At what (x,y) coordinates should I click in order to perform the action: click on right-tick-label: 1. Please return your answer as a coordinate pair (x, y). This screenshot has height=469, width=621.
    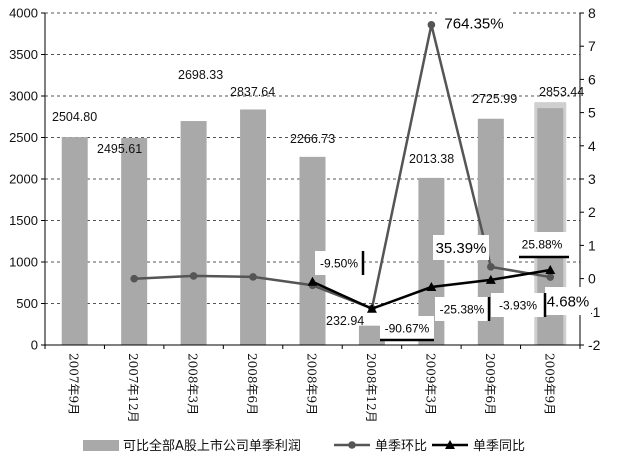
    Looking at the image, I should click on (592, 245).